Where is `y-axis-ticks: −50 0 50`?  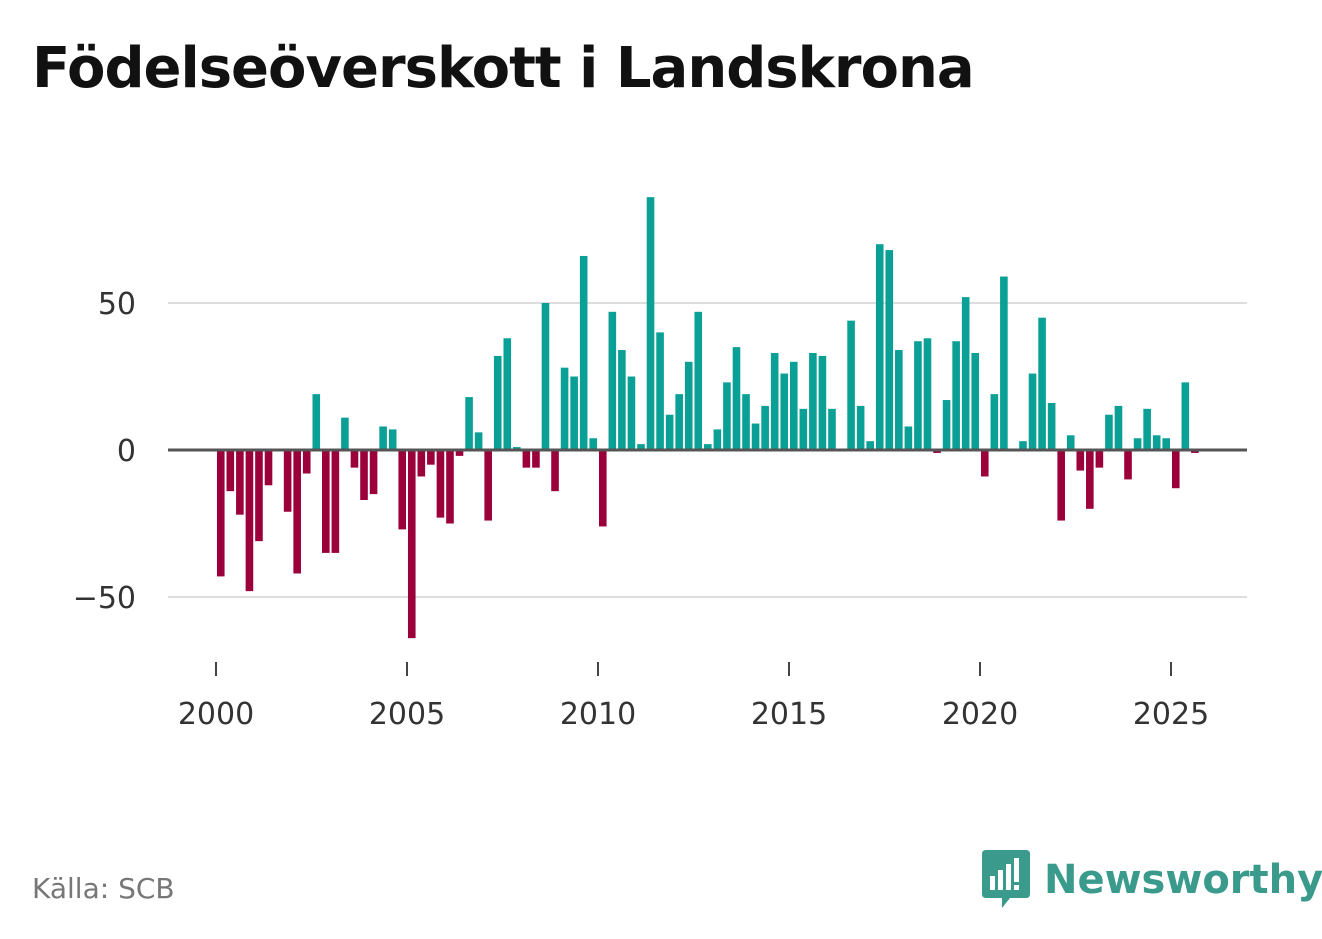 y-axis-ticks: −50 0 50 is located at coordinates (104, 451).